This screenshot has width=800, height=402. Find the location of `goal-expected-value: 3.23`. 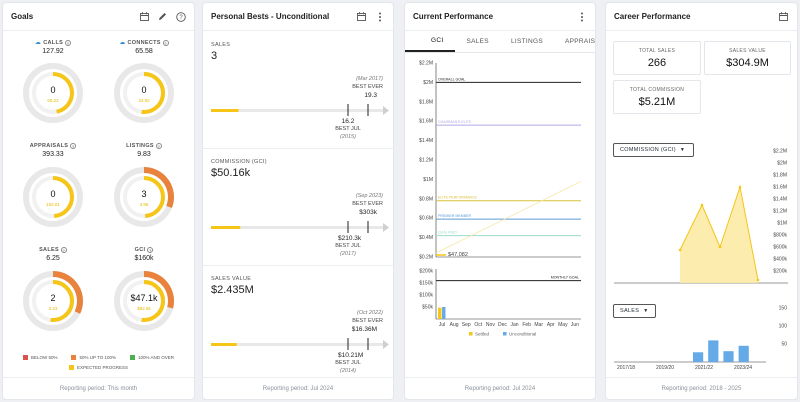

goal-expected-value: 3.23 is located at coordinates (53, 308).